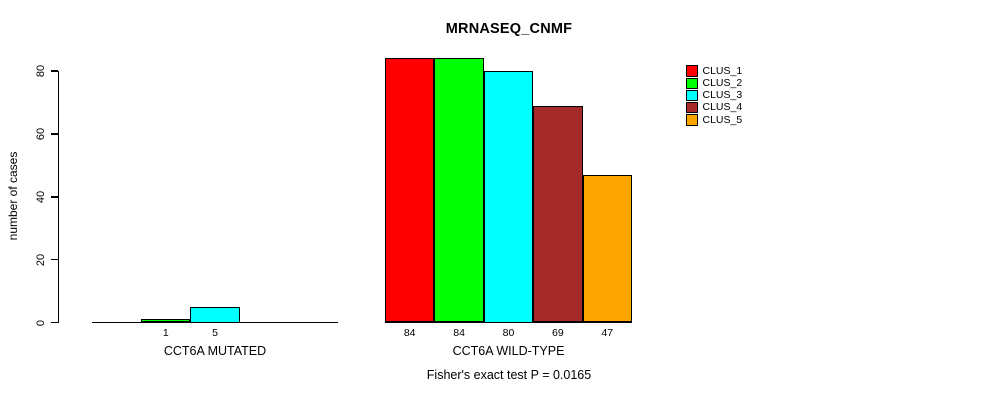  What do you see at coordinates (41, 322) in the screenshot?
I see `y-tick-label: 0` at bounding box center [41, 322].